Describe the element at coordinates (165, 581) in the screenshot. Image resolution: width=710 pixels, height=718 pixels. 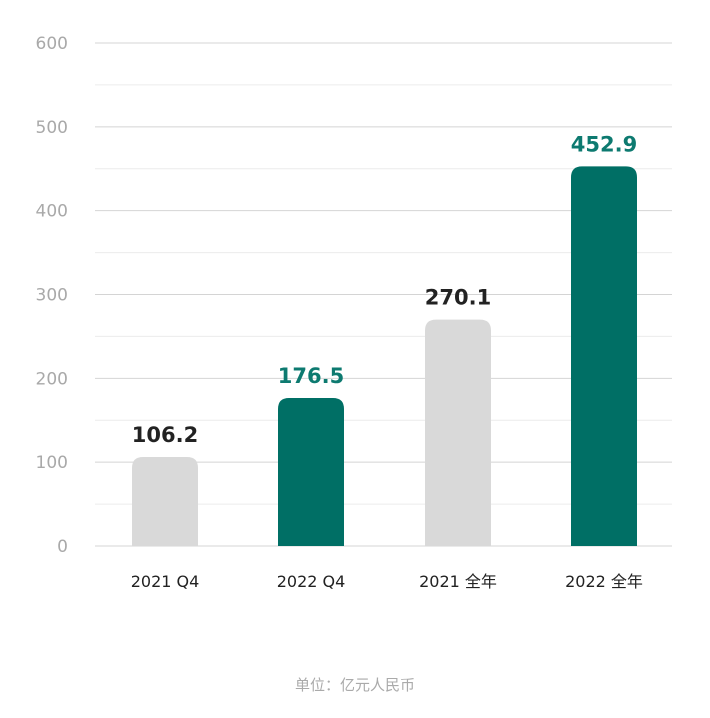
I see `x-tick-label: 2021 Q4` at that location.